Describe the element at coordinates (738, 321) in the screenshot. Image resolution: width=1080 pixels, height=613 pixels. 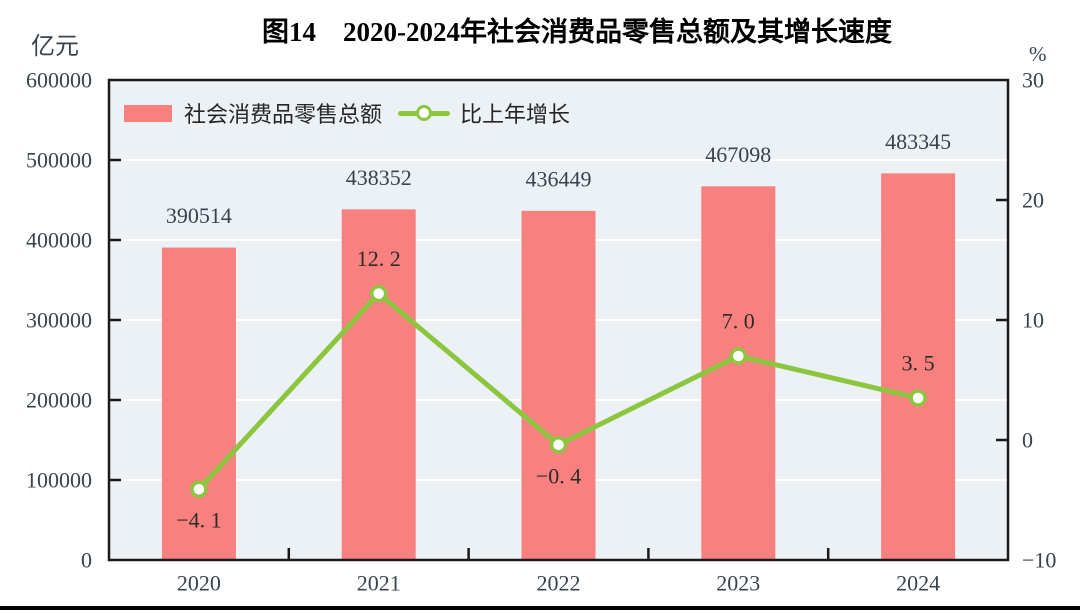
I see `growth-value-label-2023: 7. 0` at that location.